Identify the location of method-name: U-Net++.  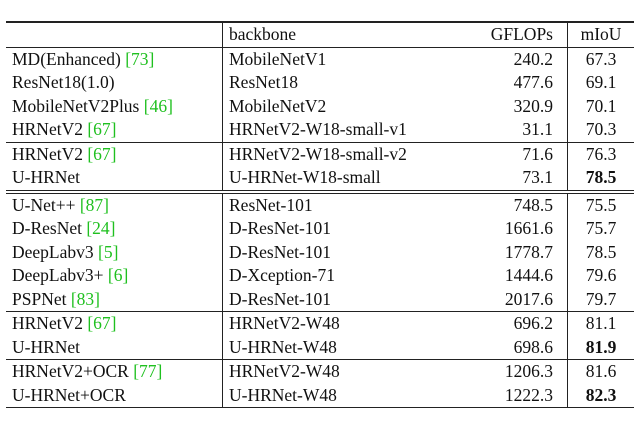
(44, 204).